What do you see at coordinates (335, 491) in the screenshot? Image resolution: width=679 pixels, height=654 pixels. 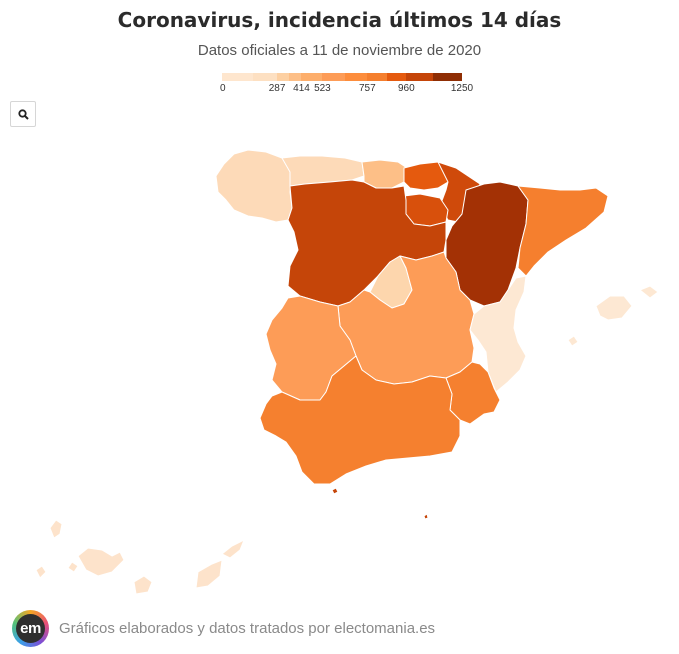 I see `region-ceuta` at bounding box center [335, 491].